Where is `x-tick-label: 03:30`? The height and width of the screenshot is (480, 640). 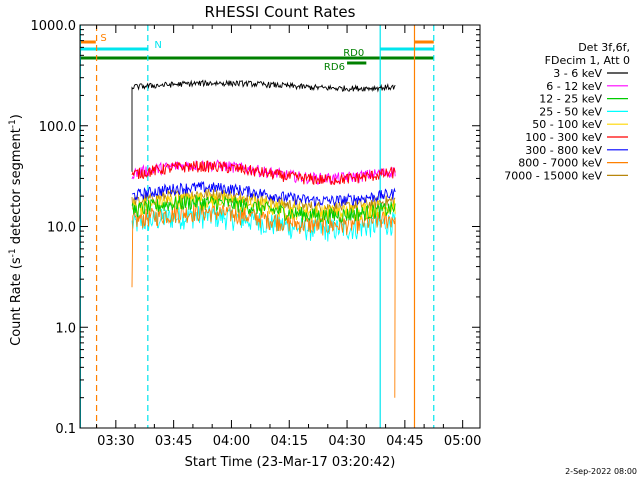
x-tick-label: 03:30 is located at coordinates (115, 441).